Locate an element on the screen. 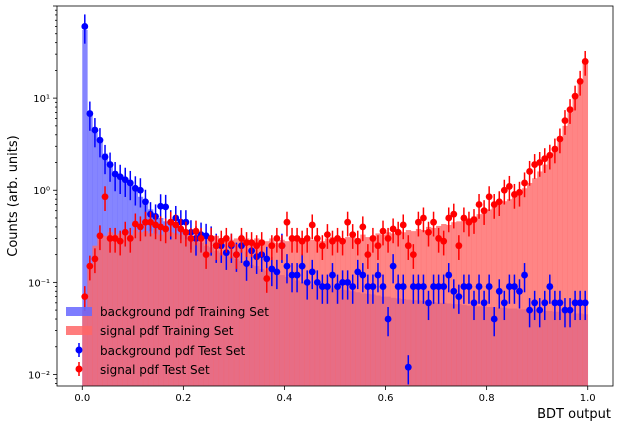 The width and height of the screenshot is (620, 428). background-train-bar is located at coordinates (90, 249).